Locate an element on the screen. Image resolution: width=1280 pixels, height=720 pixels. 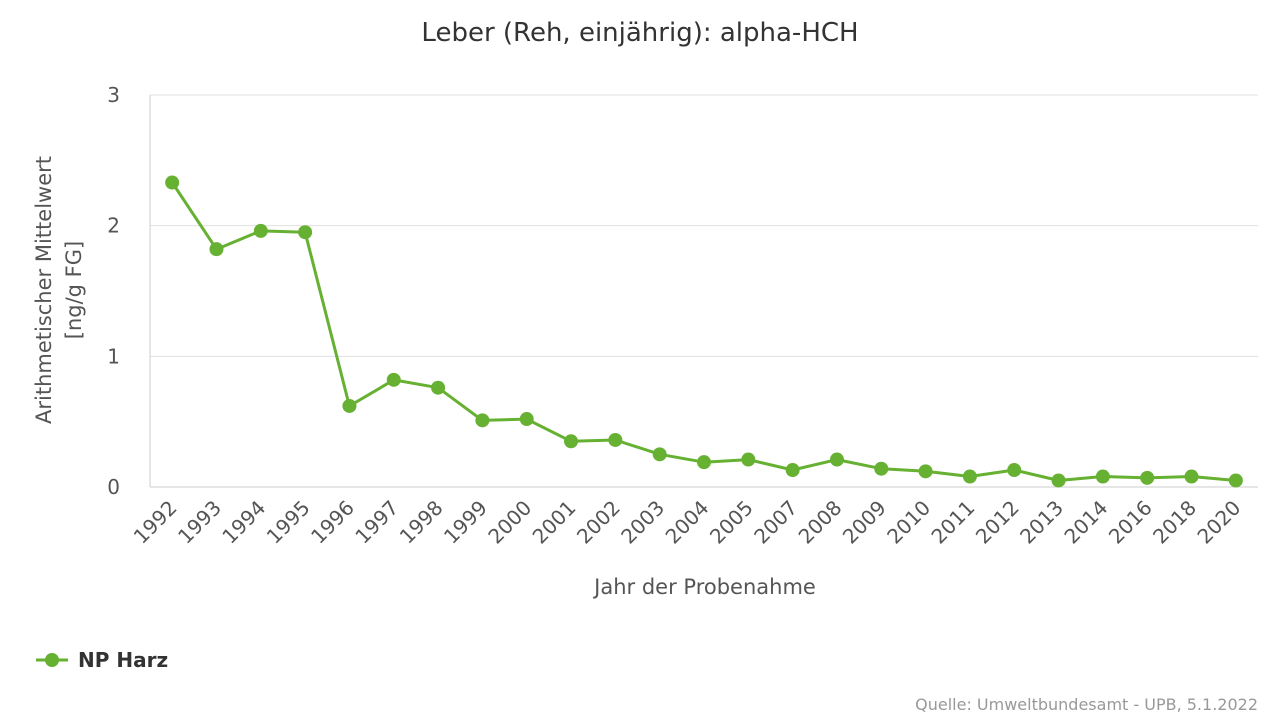
y-axis-ticks: 0 1 2 3 is located at coordinates (113, 291).